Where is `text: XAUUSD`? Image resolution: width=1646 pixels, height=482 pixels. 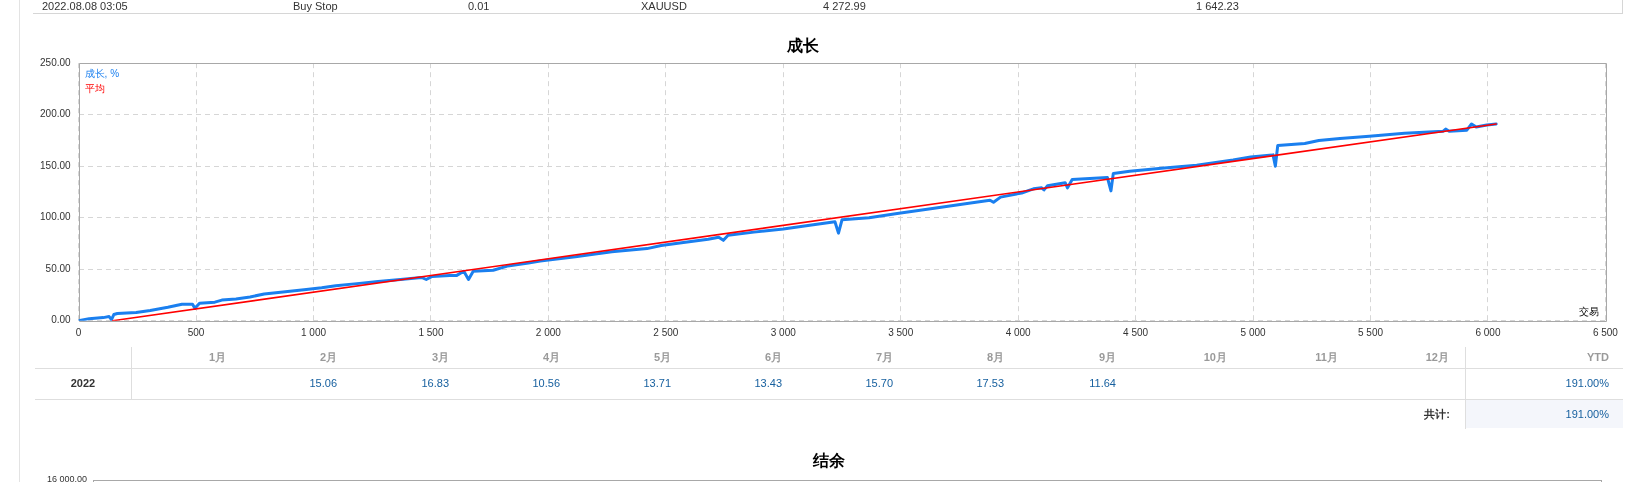
text: XAUUSD is located at coordinates (664, 6).